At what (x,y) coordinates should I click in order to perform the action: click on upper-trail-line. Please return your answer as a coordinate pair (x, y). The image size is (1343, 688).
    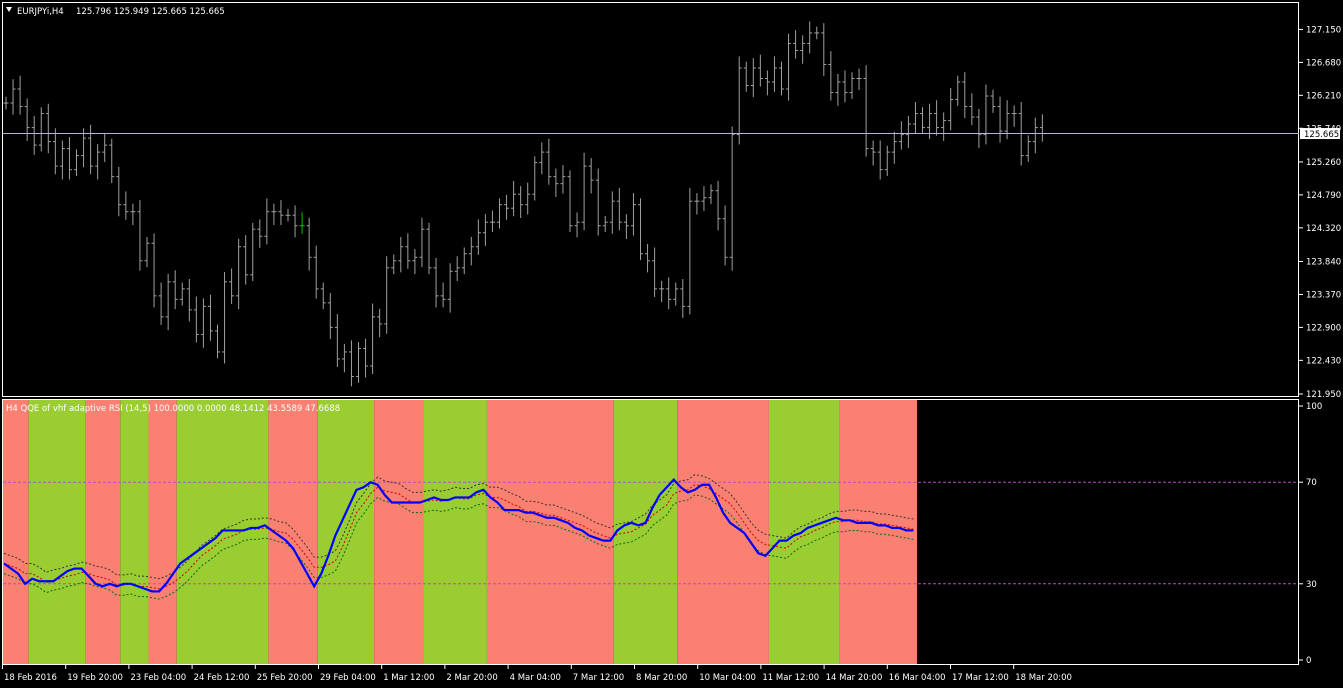
    Looking at the image, I should click on (458, 527).